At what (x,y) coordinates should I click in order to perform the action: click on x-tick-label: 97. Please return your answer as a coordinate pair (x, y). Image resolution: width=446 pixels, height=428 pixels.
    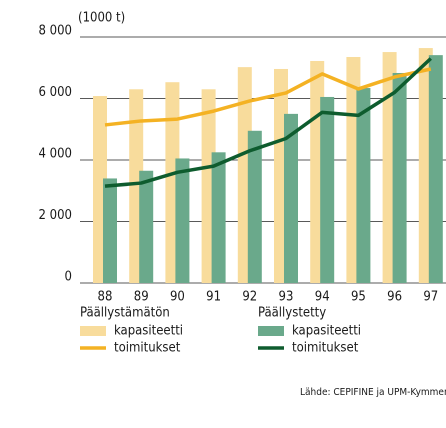
    Looking at the image, I should click on (430, 297).